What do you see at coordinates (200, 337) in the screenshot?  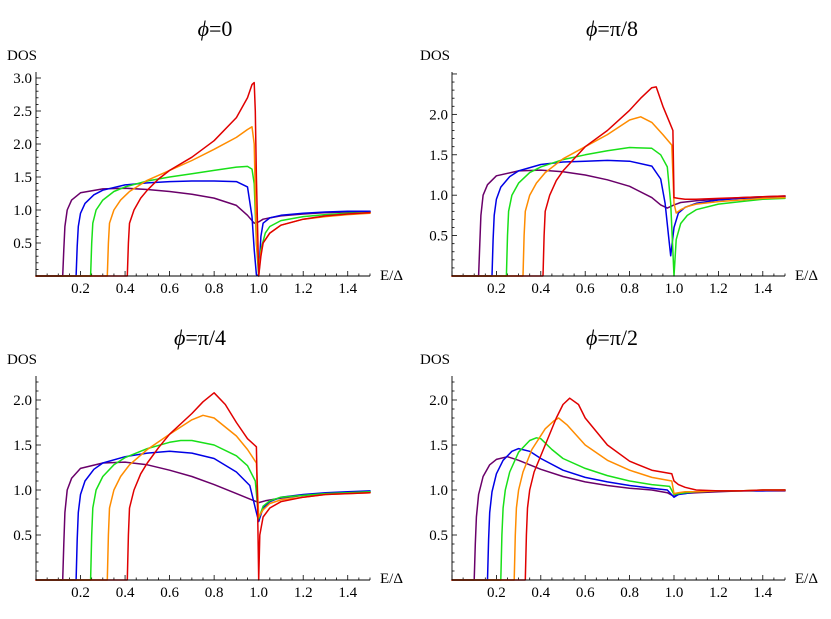 I see `chart-title: ϕ=π/4` at bounding box center [200, 337].